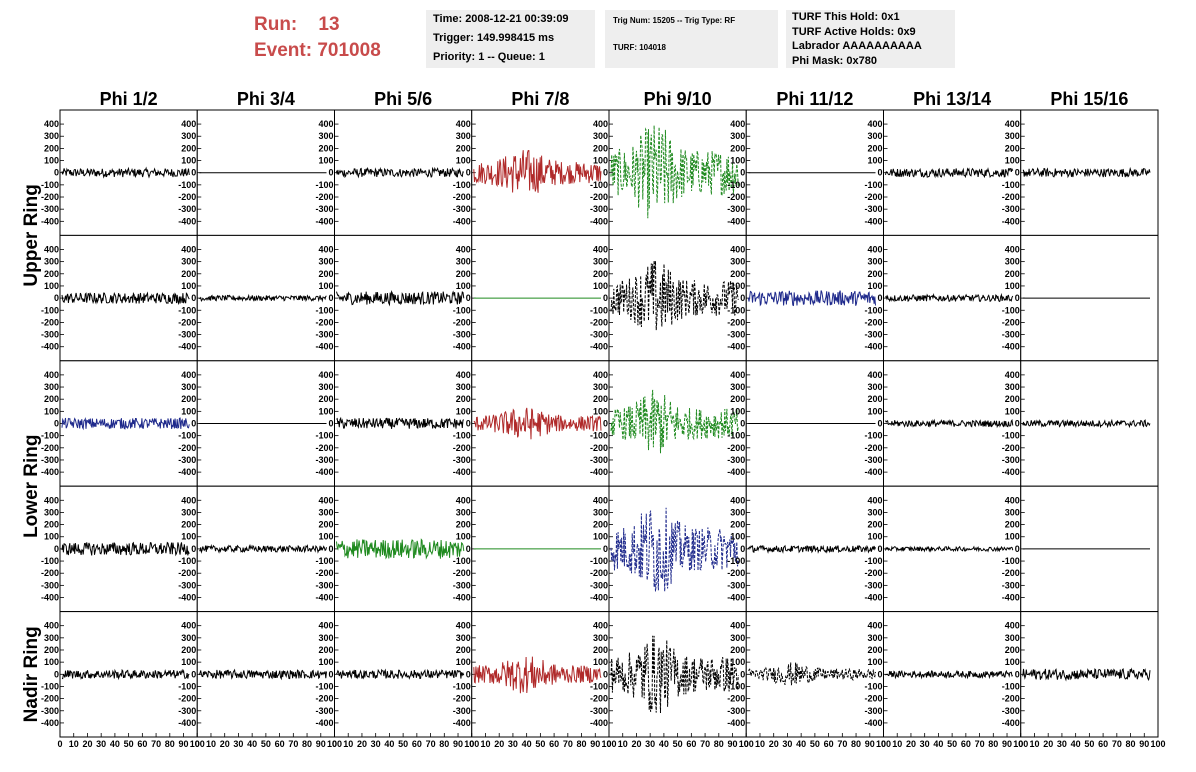 This screenshot has width=1196, height=772. Describe the element at coordinates (540, 744) in the screenshot. I see `x-tick-label: 50` at that location.